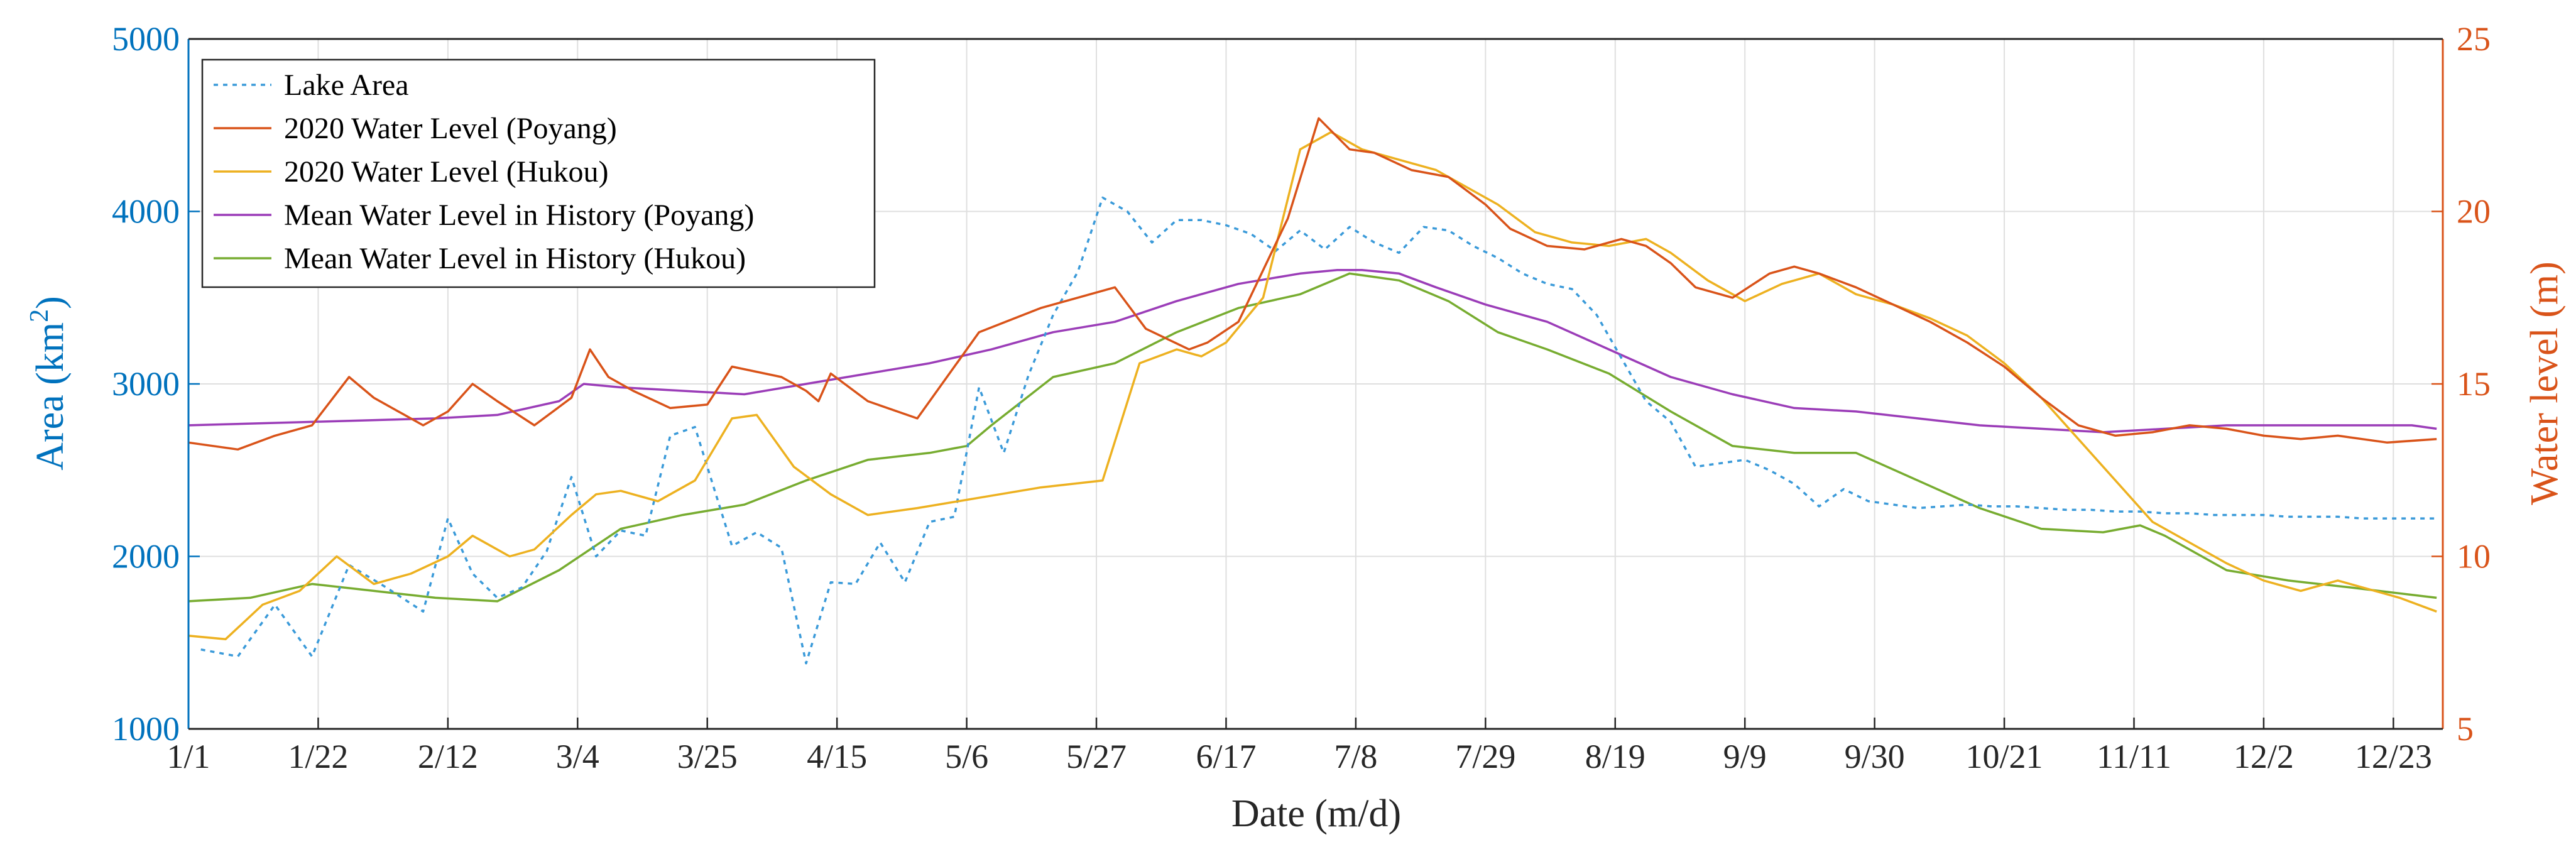 This screenshot has height=847, width=2576. What do you see at coordinates (2465, 729) in the screenshot?
I see `y-right-tick-label: 5` at bounding box center [2465, 729].